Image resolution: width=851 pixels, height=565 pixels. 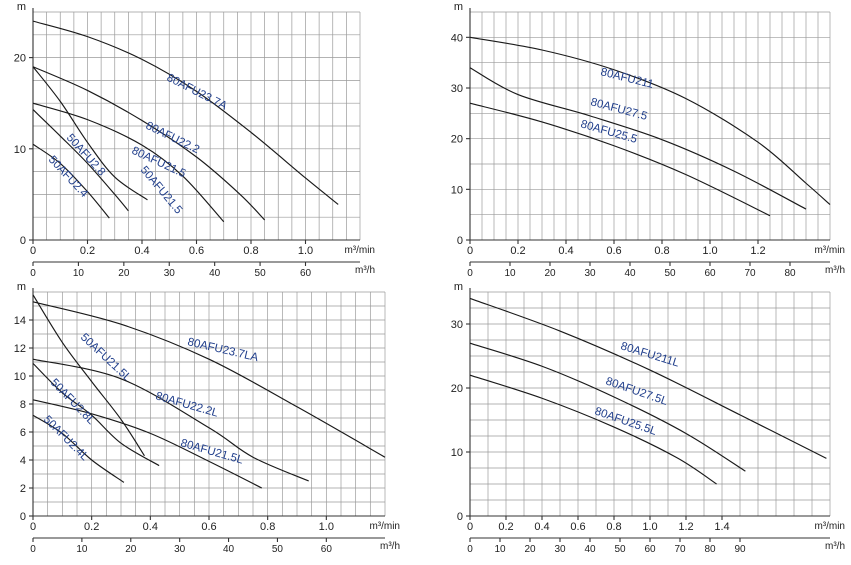 I want to click on x-tick-label: 1.2, so click(x=757, y=251).